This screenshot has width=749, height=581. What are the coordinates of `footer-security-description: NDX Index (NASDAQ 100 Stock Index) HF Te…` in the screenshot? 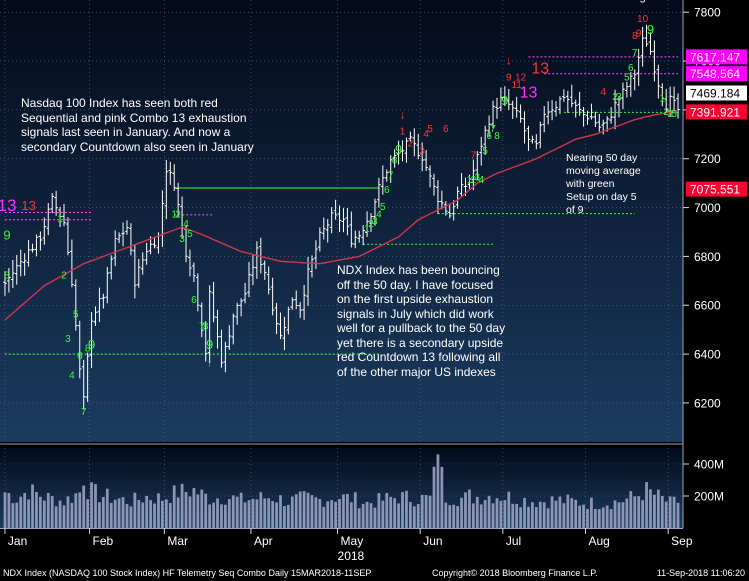 It's located at (187, 573).